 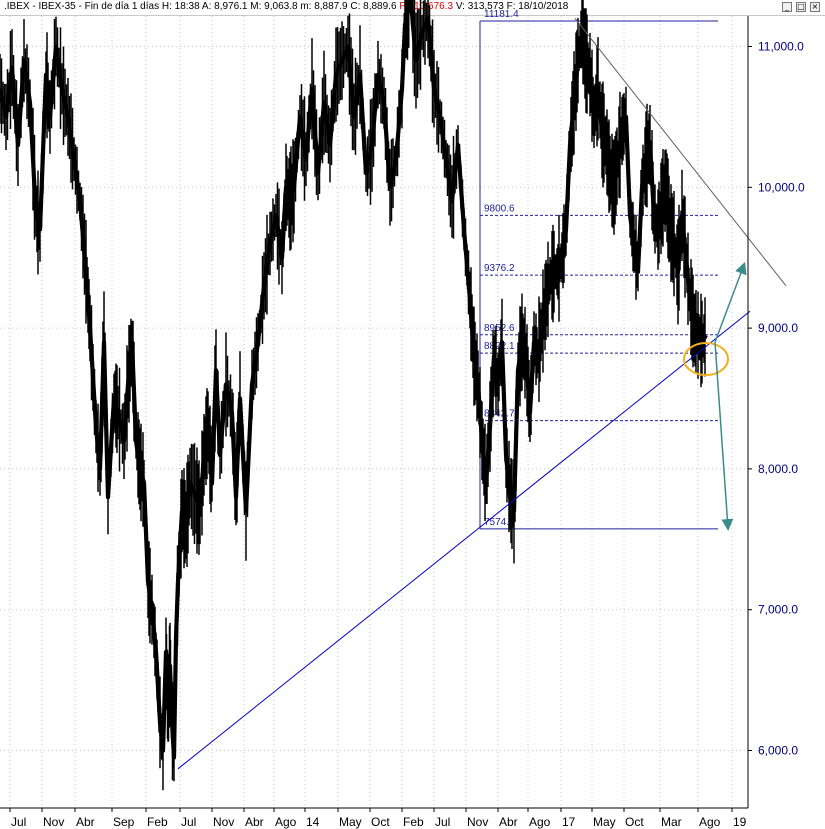 I want to click on fib-level-label: 11181.4, so click(x=501, y=14).